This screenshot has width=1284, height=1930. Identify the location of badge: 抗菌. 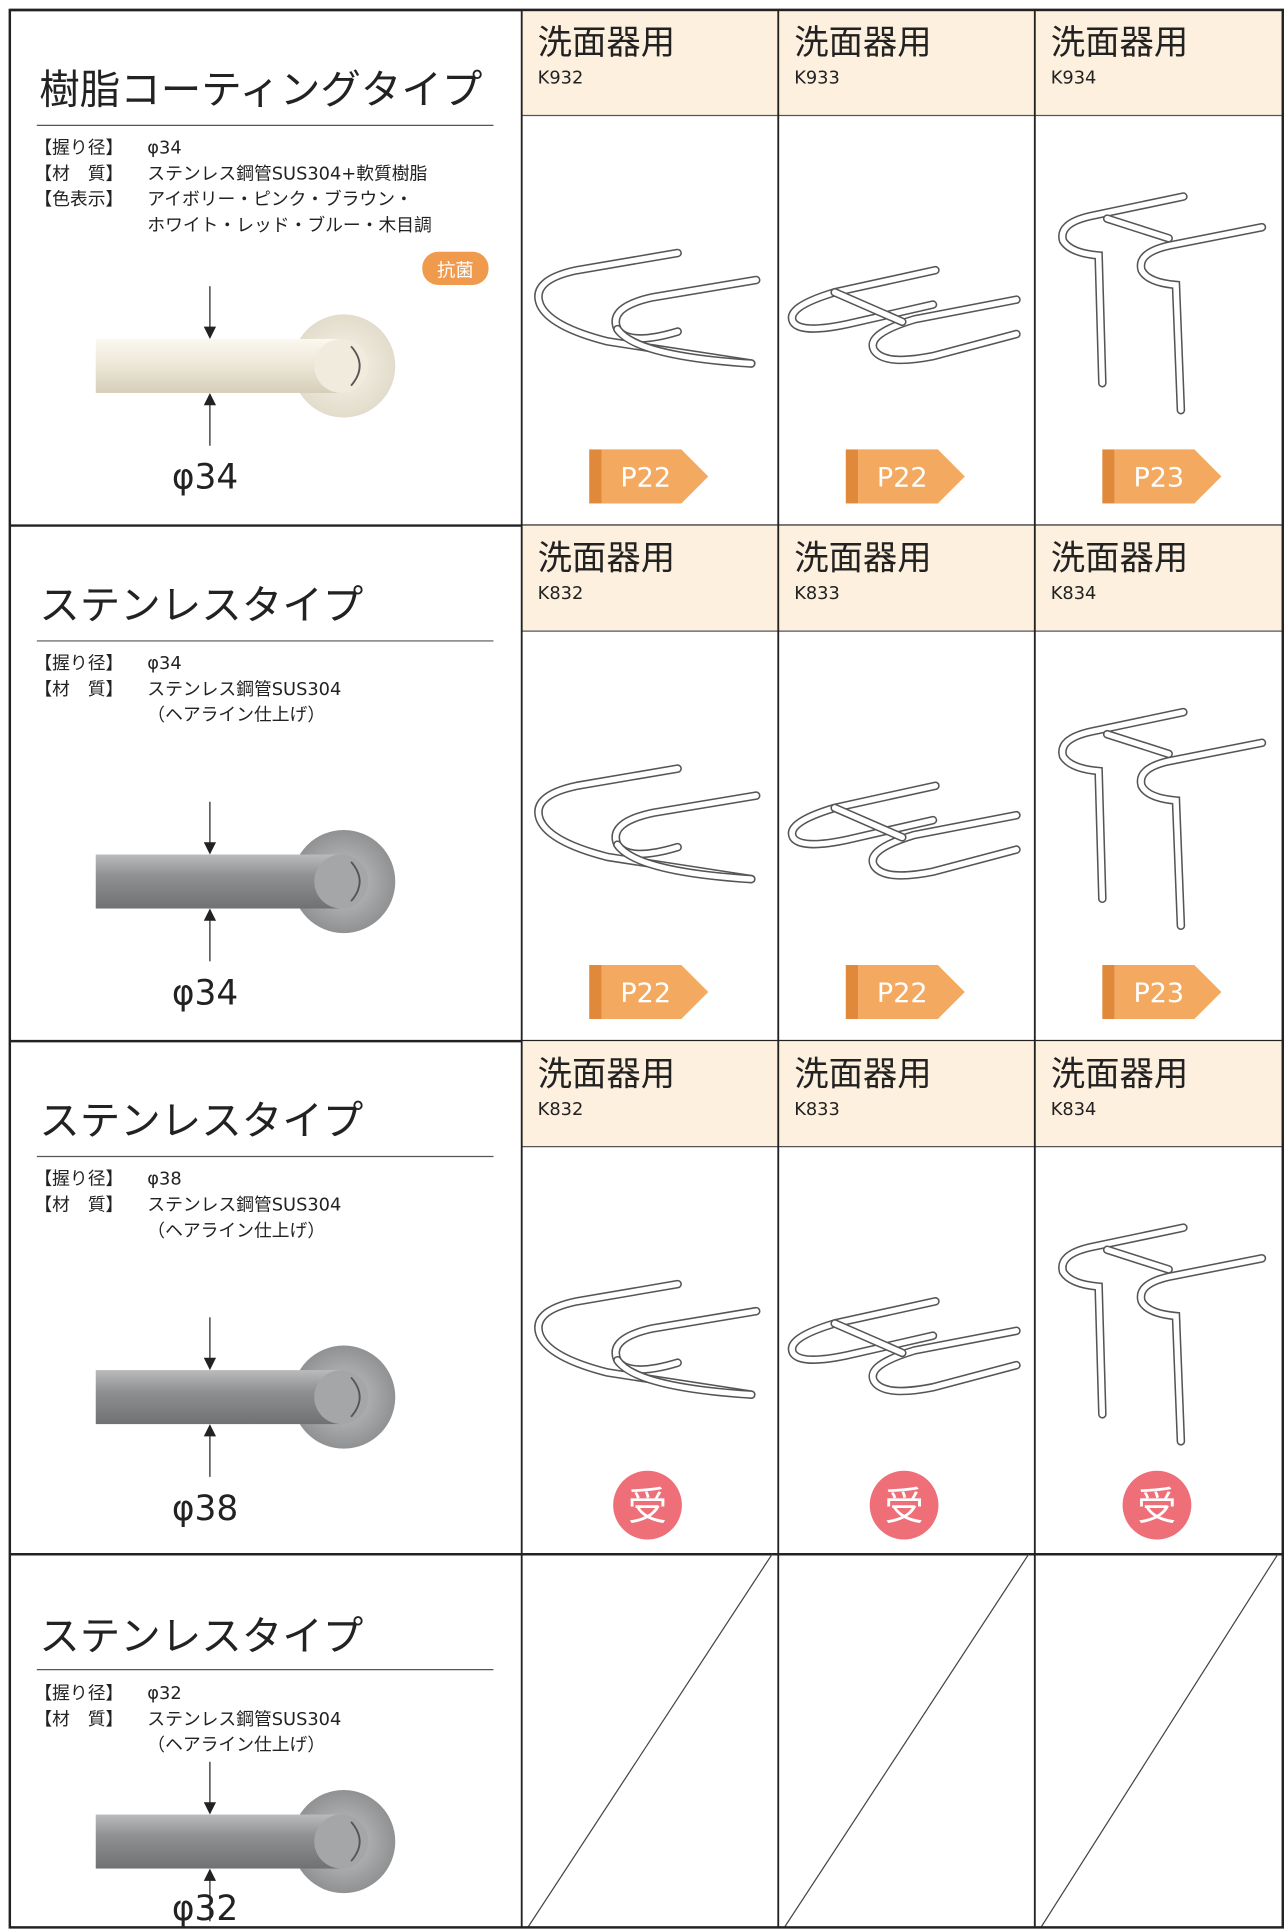
(455, 270).